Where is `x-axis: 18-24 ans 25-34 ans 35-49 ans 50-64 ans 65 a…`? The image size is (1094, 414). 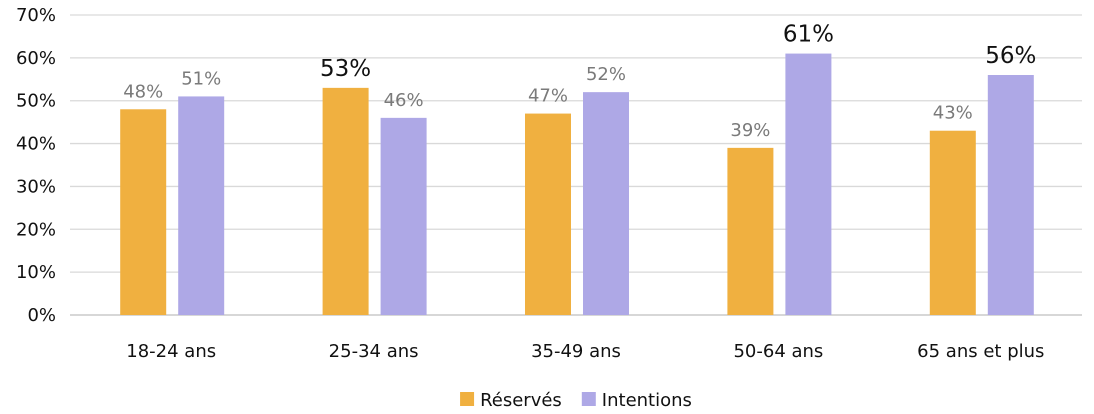 x-axis: 18-24 ans 25-34 ans 35-49 ans 50-64 ans 65 a… is located at coordinates (585, 351).